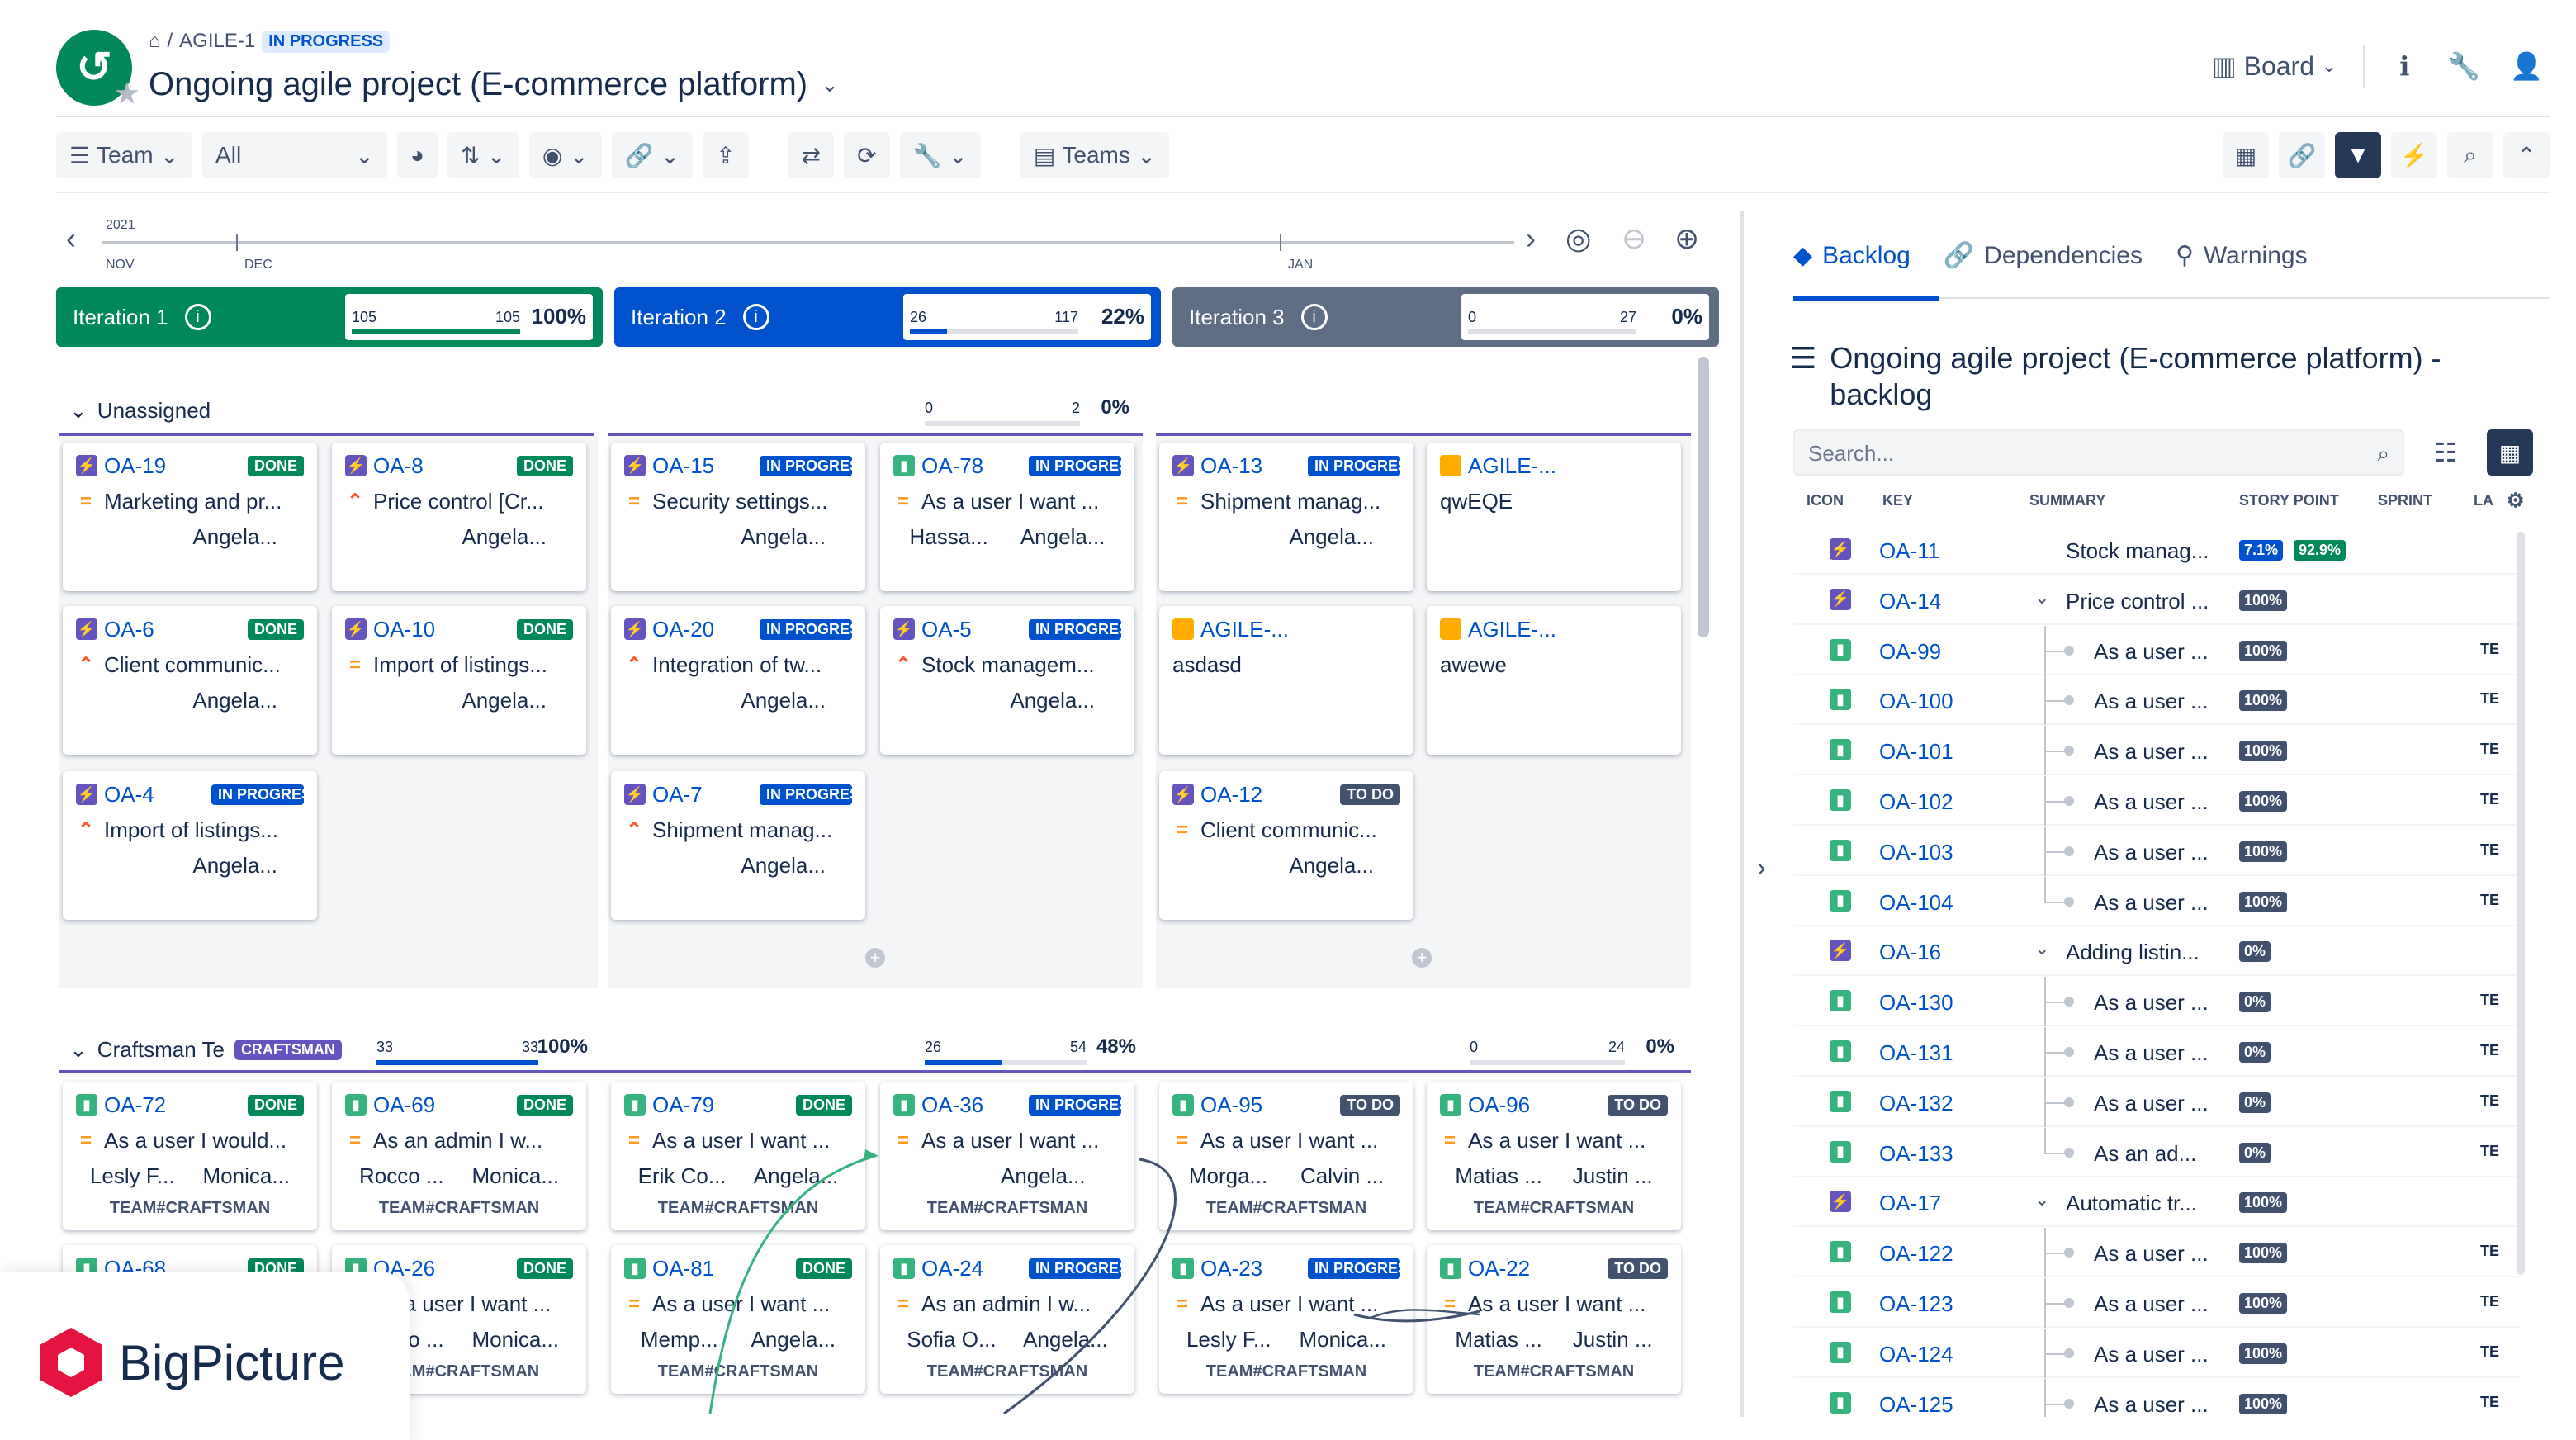 The height and width of the screenshot is (1440, 2576). What do you see at coordinates (1095, 155) in the screenshot?
I see `teams-button: ▤ Teams ⌄` at bounding box center [1095, 155].